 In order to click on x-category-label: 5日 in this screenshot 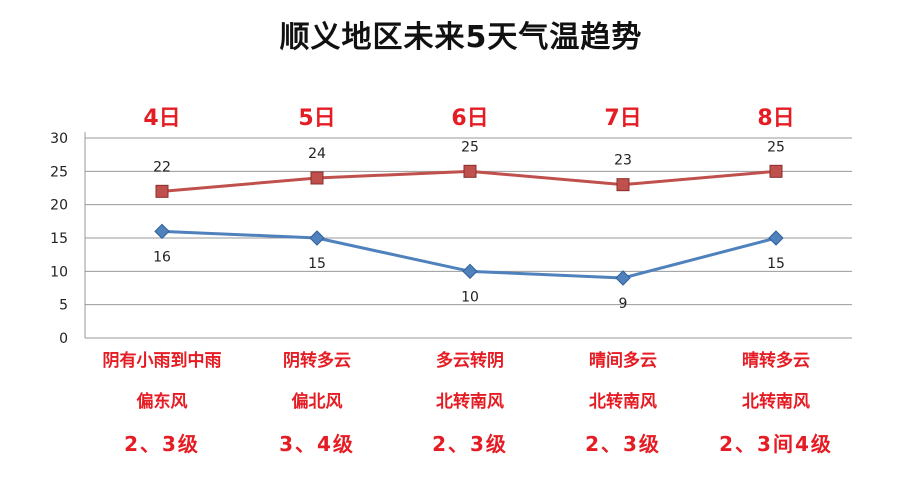, I will do `click(317, 118)`.